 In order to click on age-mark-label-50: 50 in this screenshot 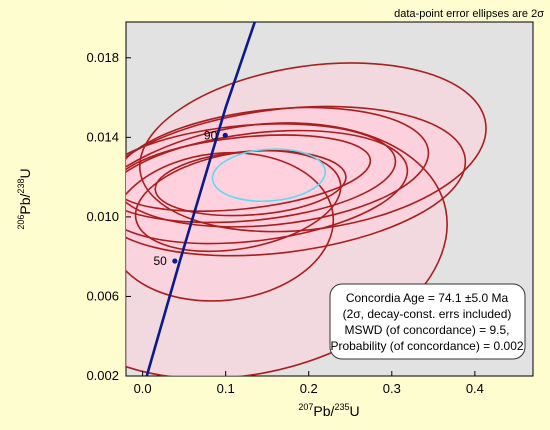, I will do `click(160, 261)`.